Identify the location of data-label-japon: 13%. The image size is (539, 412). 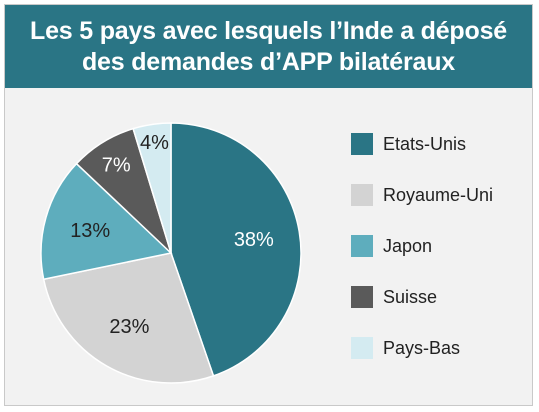
(90, 231).